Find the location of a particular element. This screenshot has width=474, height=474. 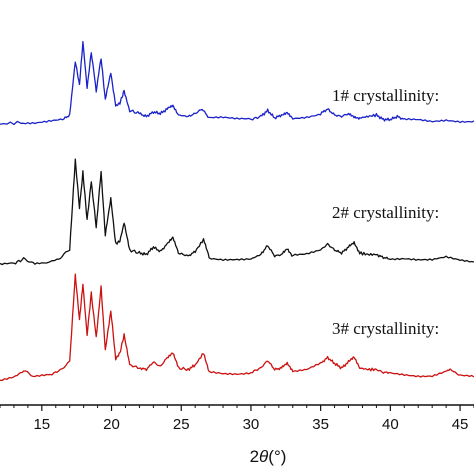

x-ticks-group: 15 20 25 30 35 40 45 is located at coordinates (237, 419).